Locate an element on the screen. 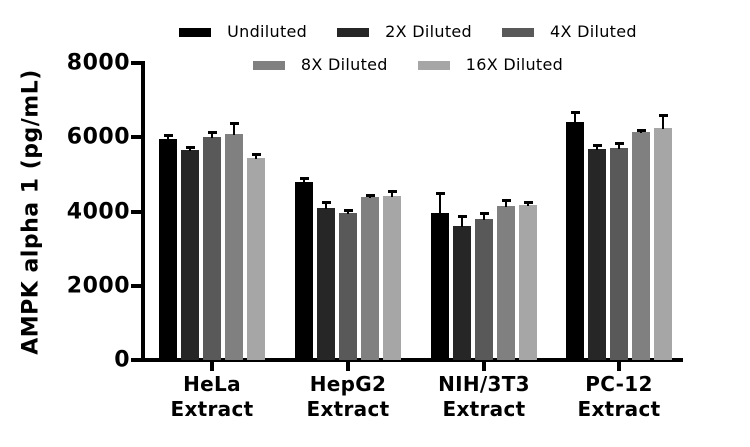 The width and height of the screenshot is (750, 447). legend-item: 4X Diluted is located at coordinates (569, 32).